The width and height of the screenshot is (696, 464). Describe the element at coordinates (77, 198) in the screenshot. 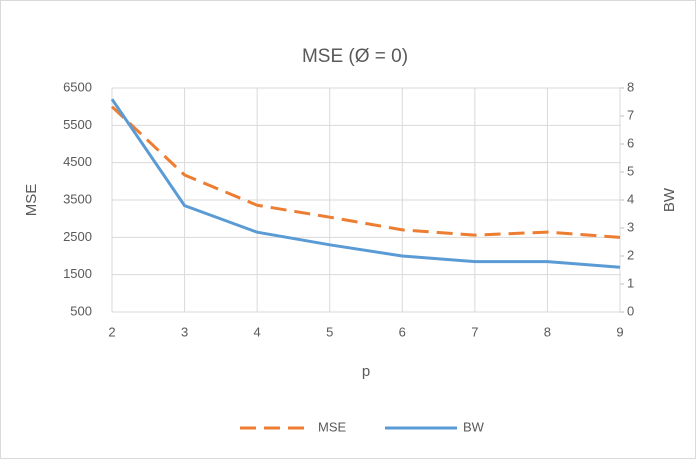

I see `y-tick-label: 3500` at that location.